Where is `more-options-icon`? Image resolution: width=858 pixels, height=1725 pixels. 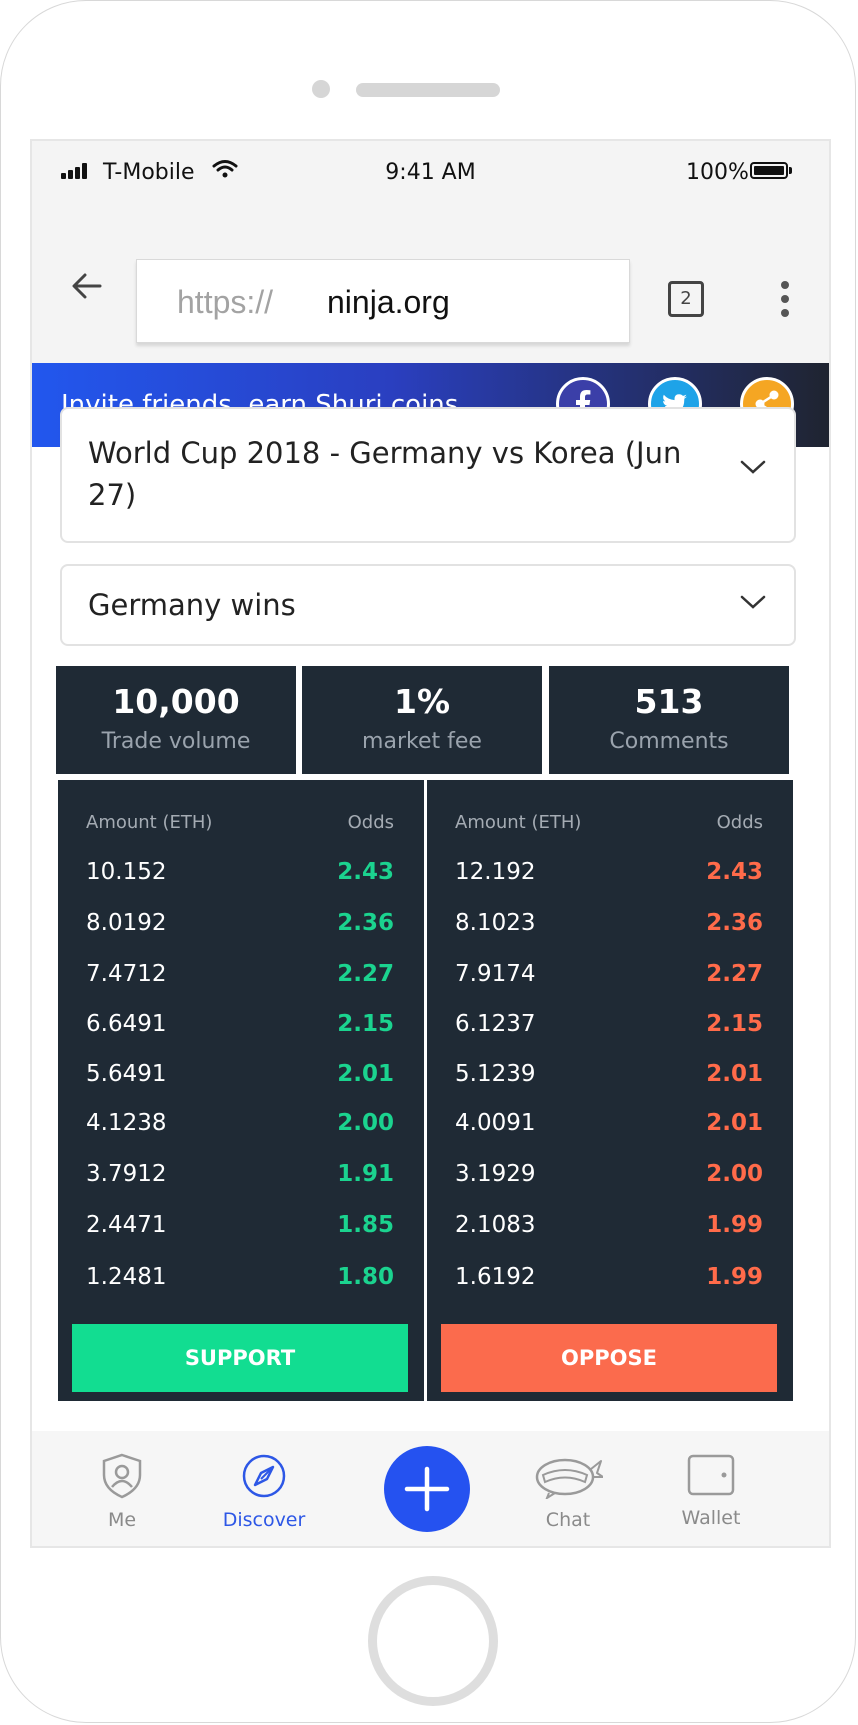 more-options-icon is located at coordinates (785, 302).